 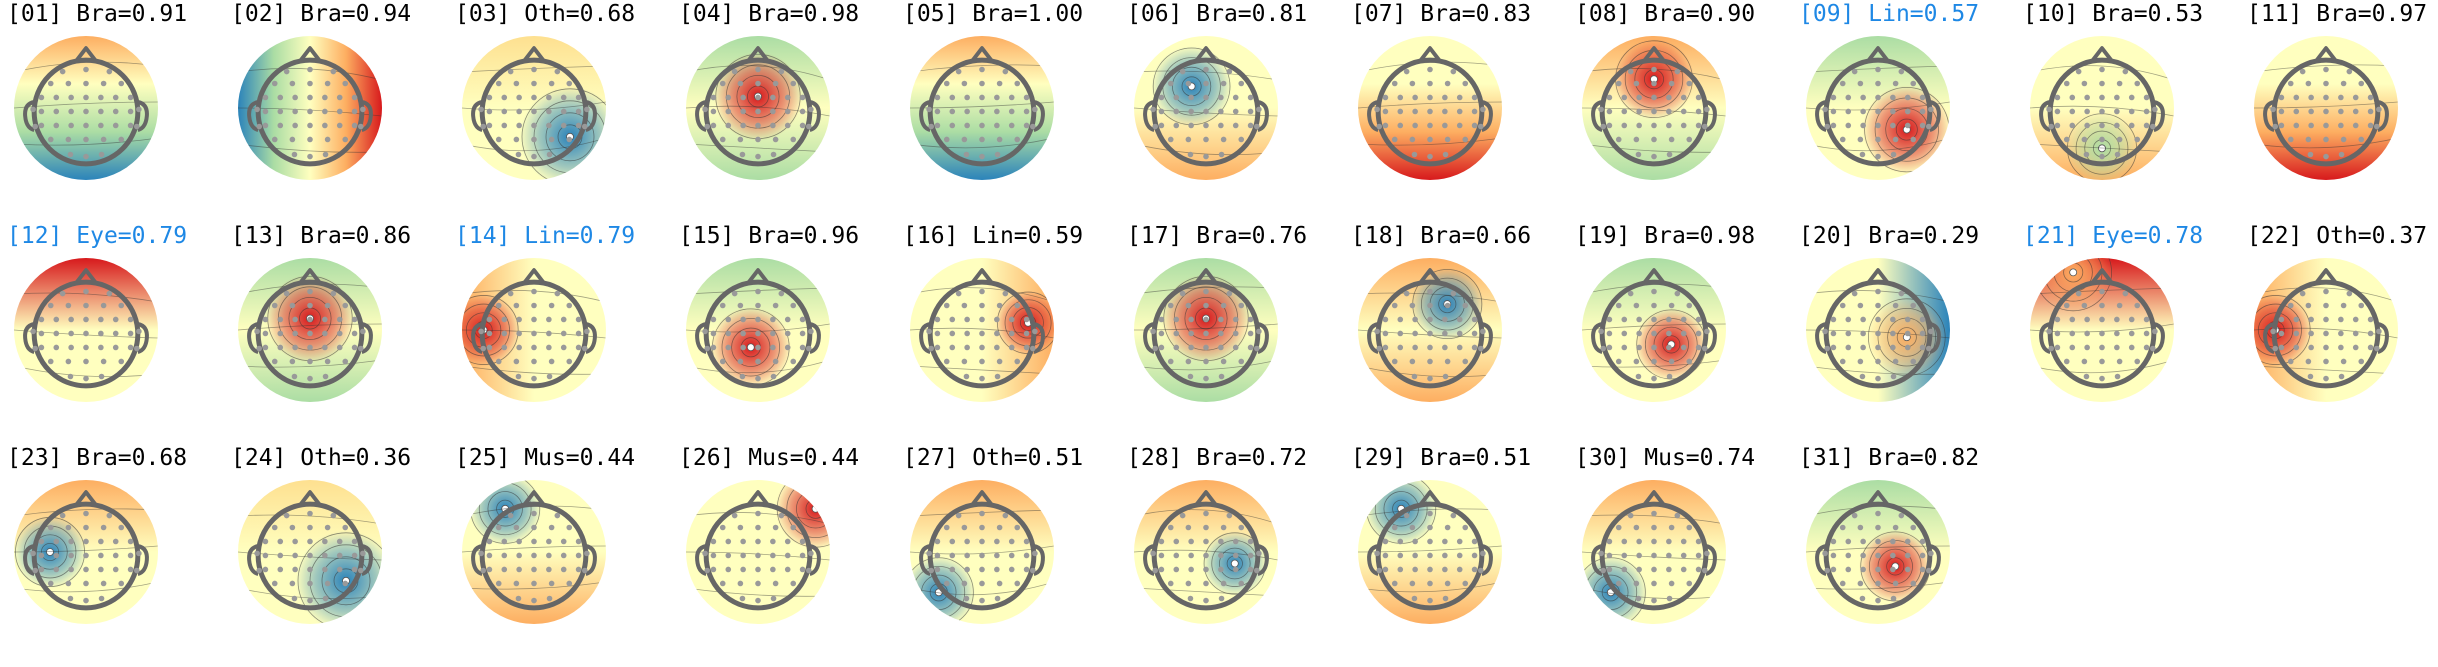 I want to click on component-id: [03], so click(x=483, y=14).